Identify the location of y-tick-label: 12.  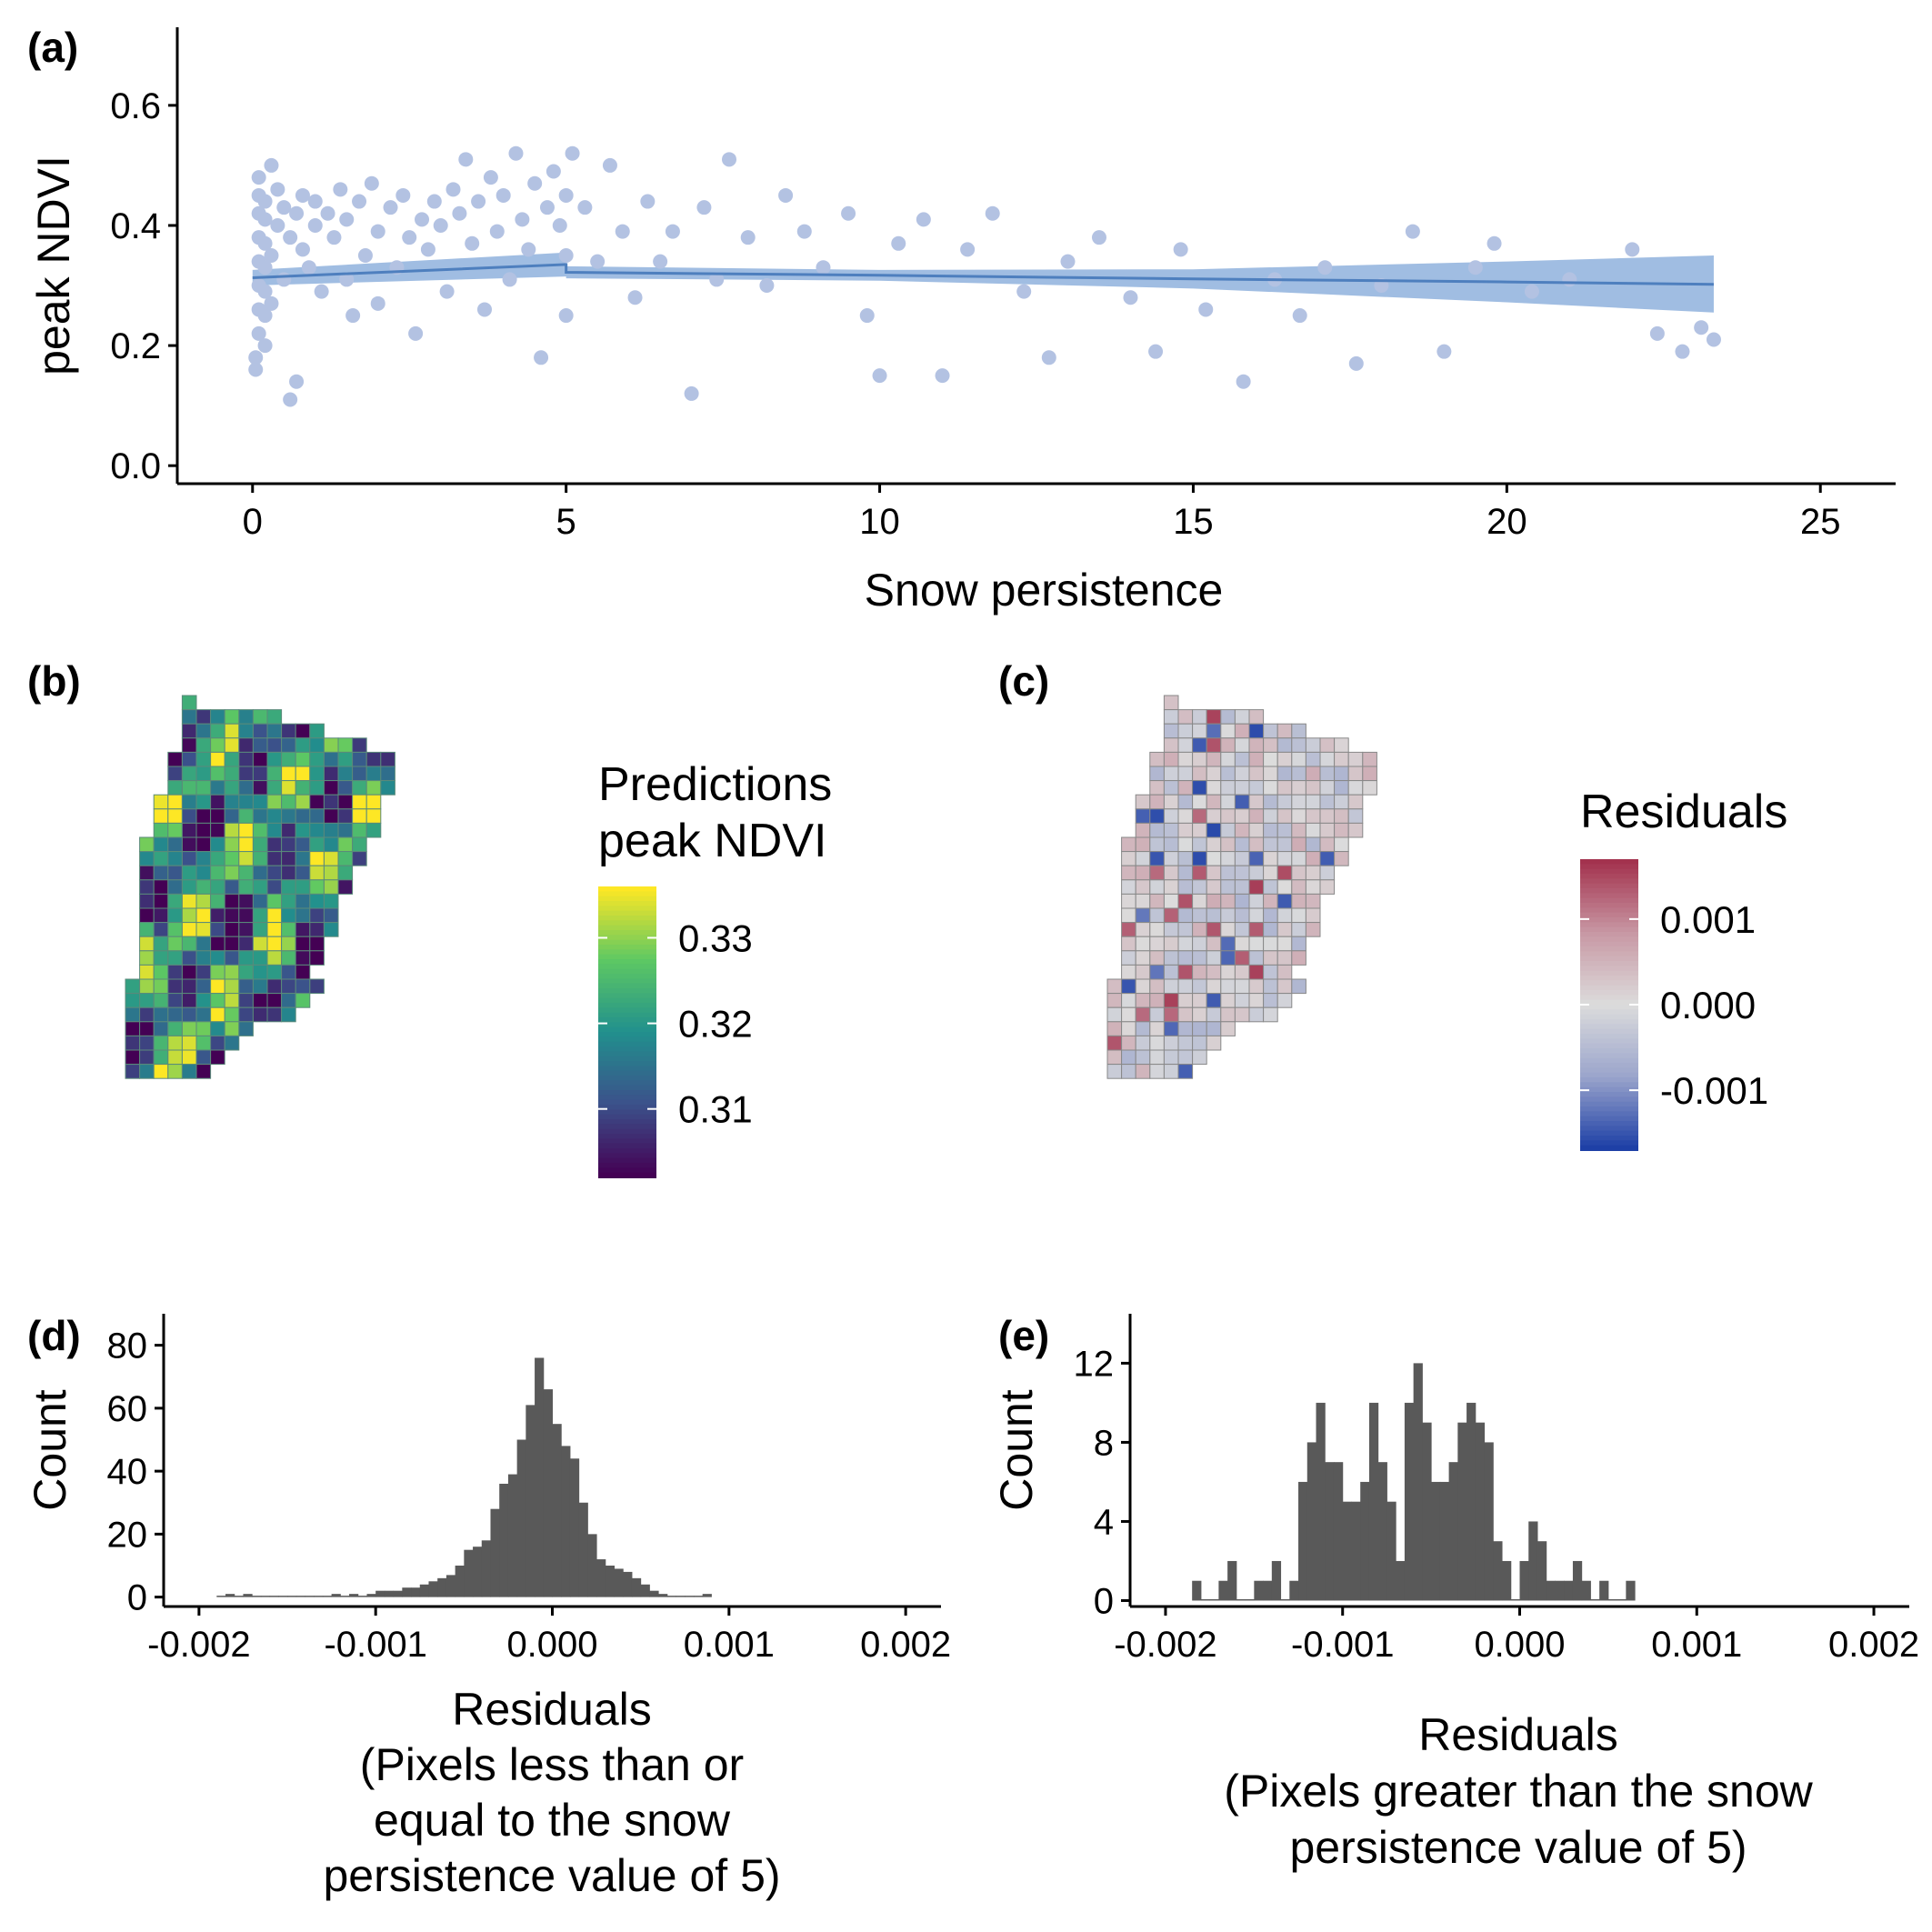
(1094, 1364).